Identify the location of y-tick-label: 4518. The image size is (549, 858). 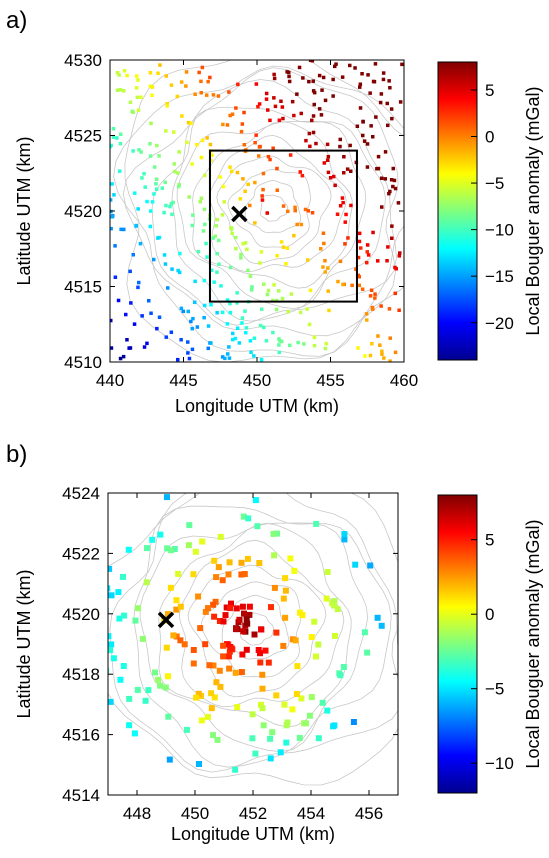
(81, 674).